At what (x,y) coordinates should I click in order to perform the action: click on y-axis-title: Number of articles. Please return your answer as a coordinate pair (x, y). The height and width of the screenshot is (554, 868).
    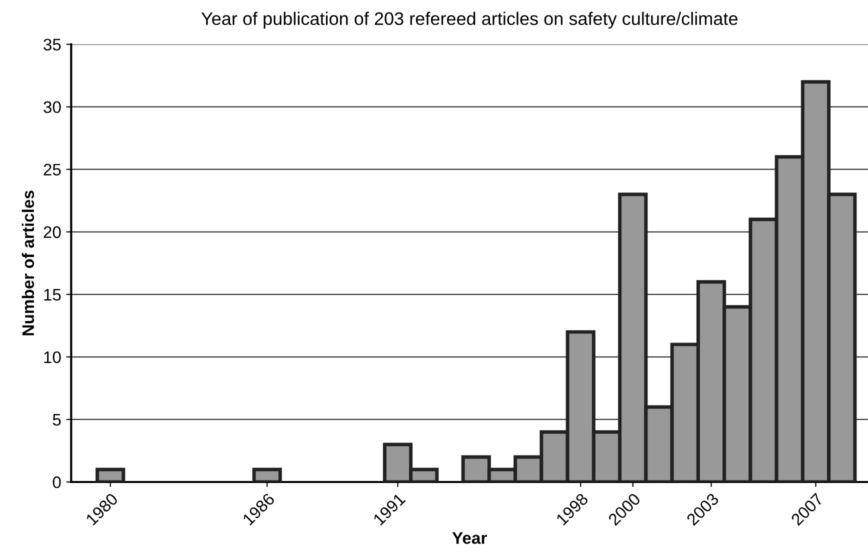
    Looking at the image, I should click on (28, 263).